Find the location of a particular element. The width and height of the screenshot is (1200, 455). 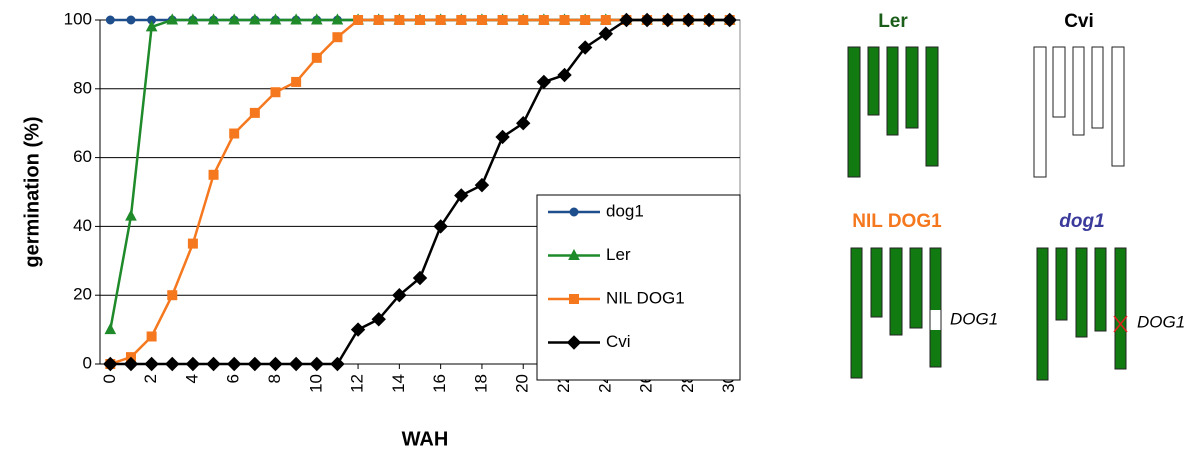

legend-label: dog1 is located at coordinates (625, 210).